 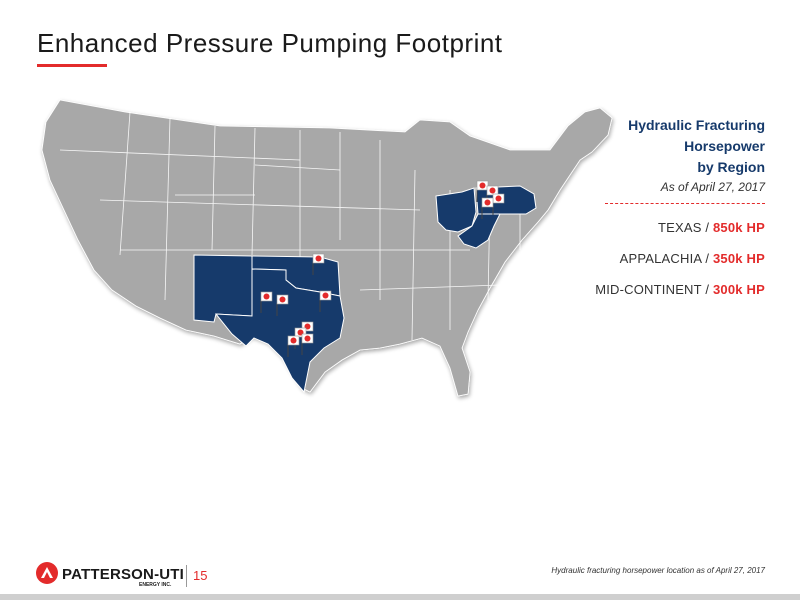 I want to click on highlighted-regions, so click(x=365, y=289).